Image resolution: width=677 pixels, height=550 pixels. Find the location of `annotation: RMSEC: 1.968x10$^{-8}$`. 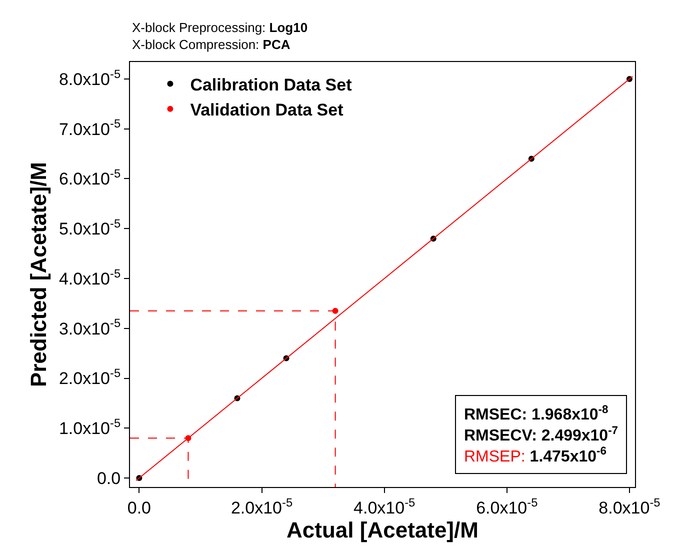

annotation: RMSEC: 1.968x10$^{-8}$ is located at coordinates (536, 414).